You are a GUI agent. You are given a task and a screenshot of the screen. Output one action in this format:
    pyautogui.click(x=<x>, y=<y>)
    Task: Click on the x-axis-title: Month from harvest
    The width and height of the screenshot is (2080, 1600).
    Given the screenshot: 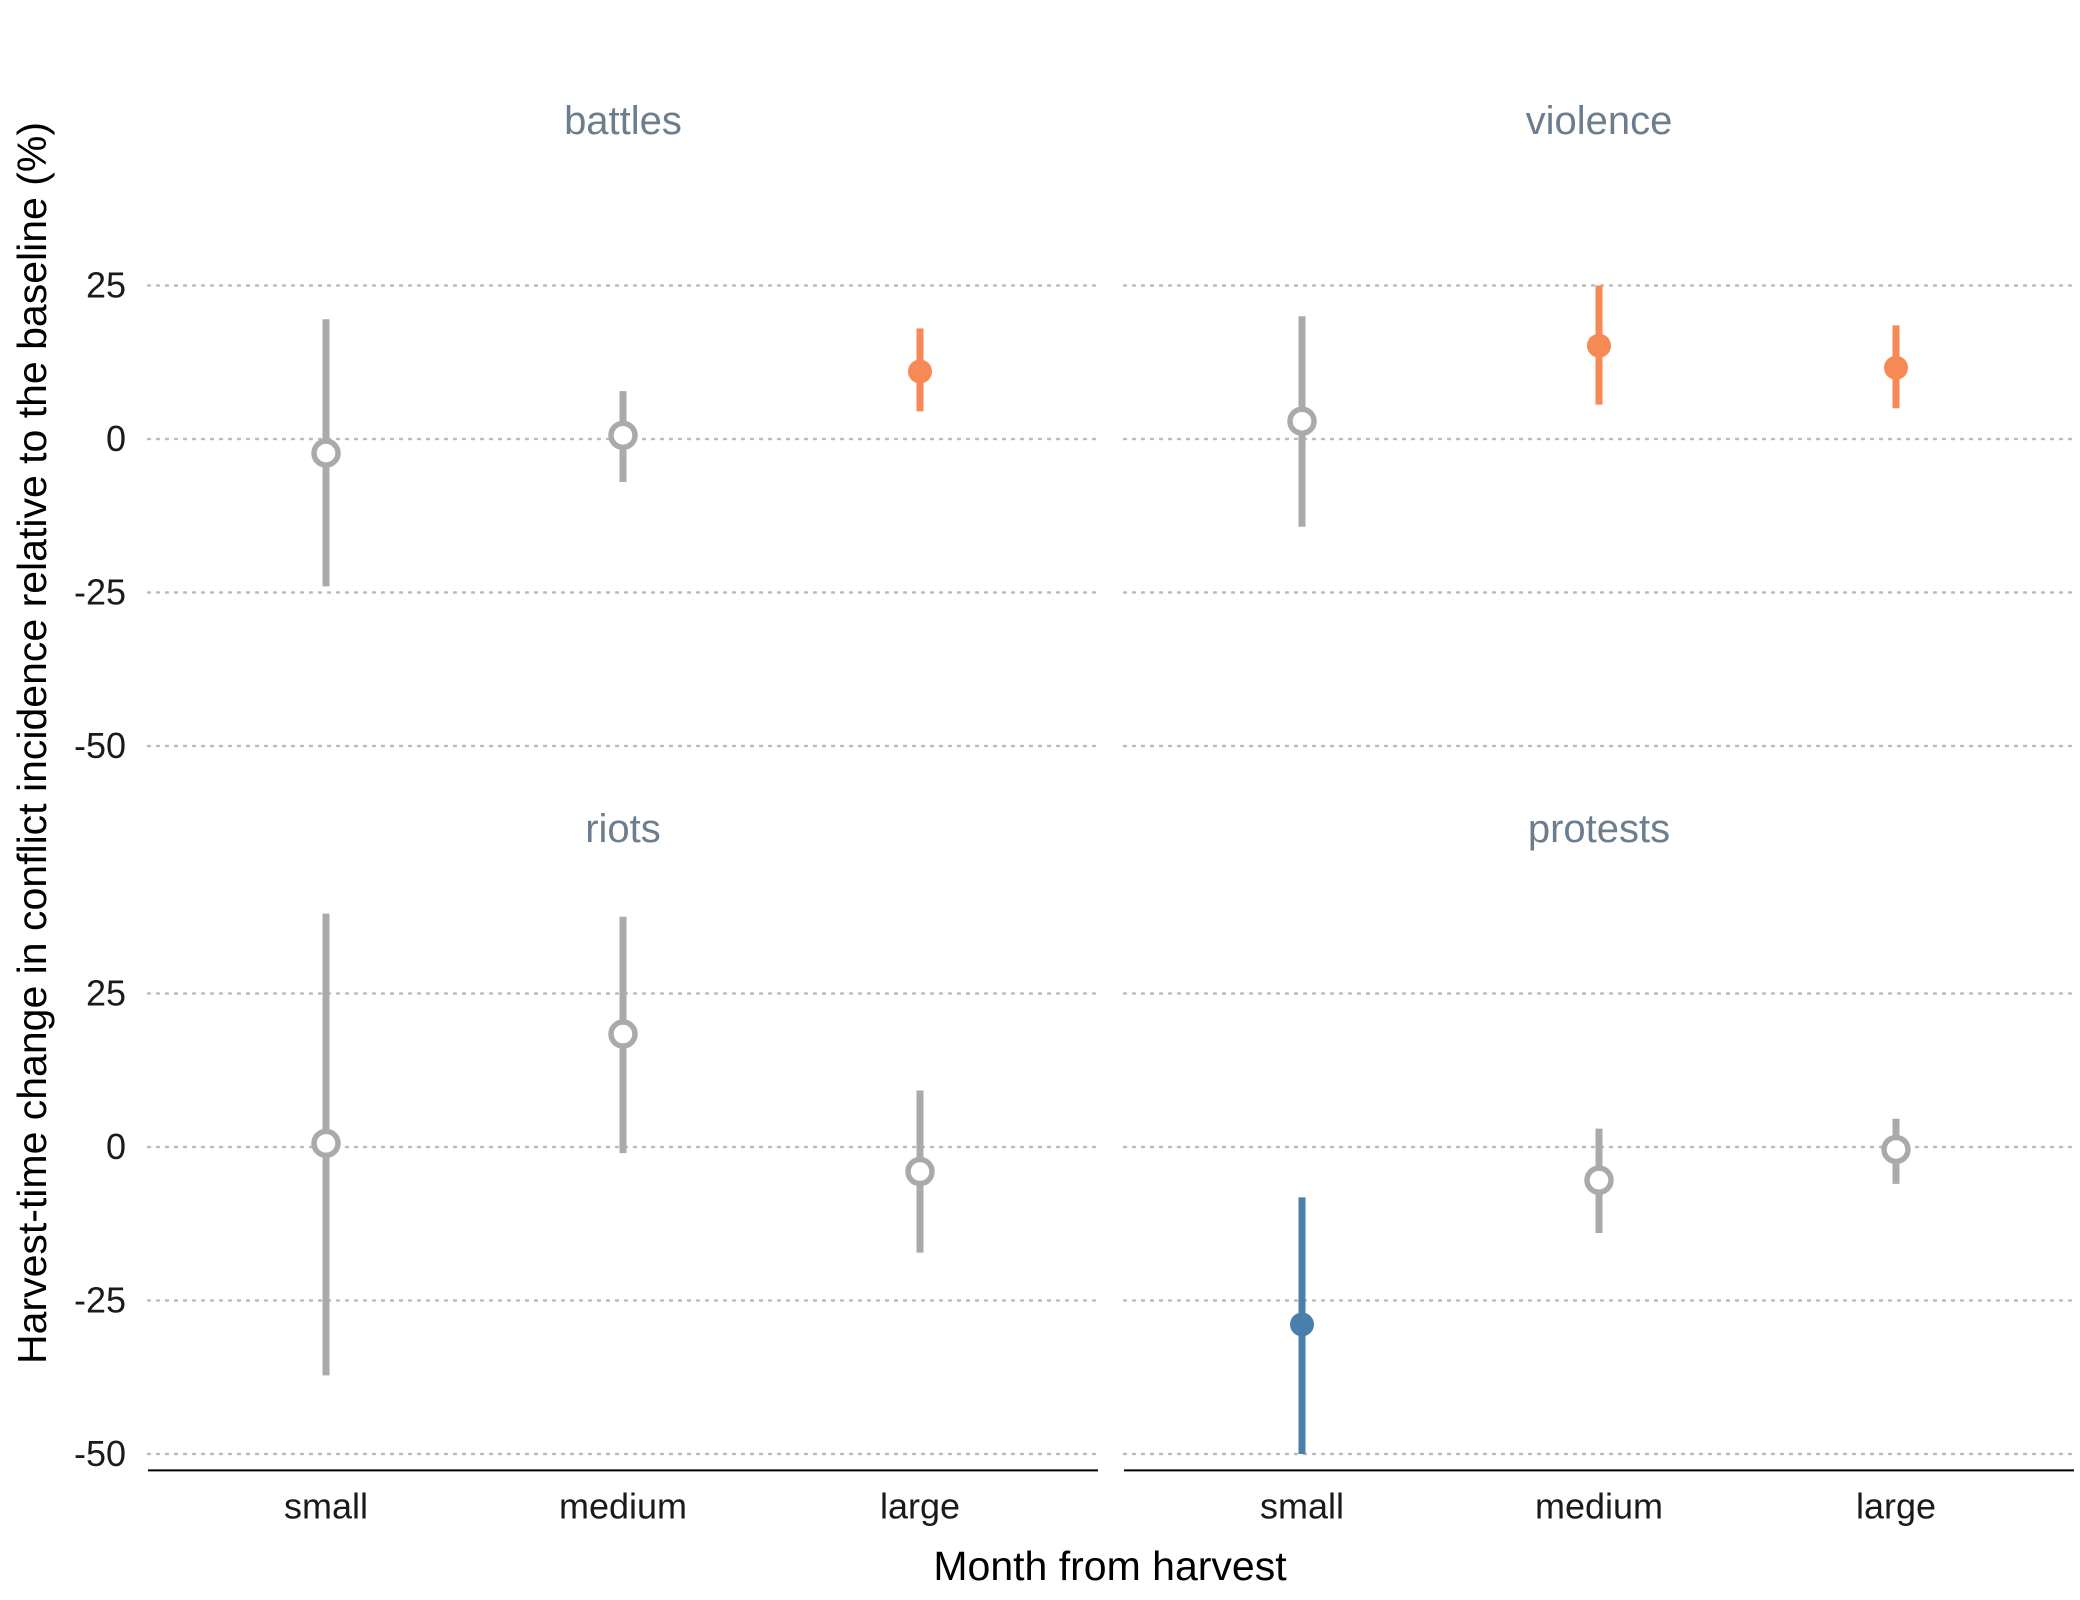 What is the action you would take?
    pyautogui.click(x=1110, y=1566)
    